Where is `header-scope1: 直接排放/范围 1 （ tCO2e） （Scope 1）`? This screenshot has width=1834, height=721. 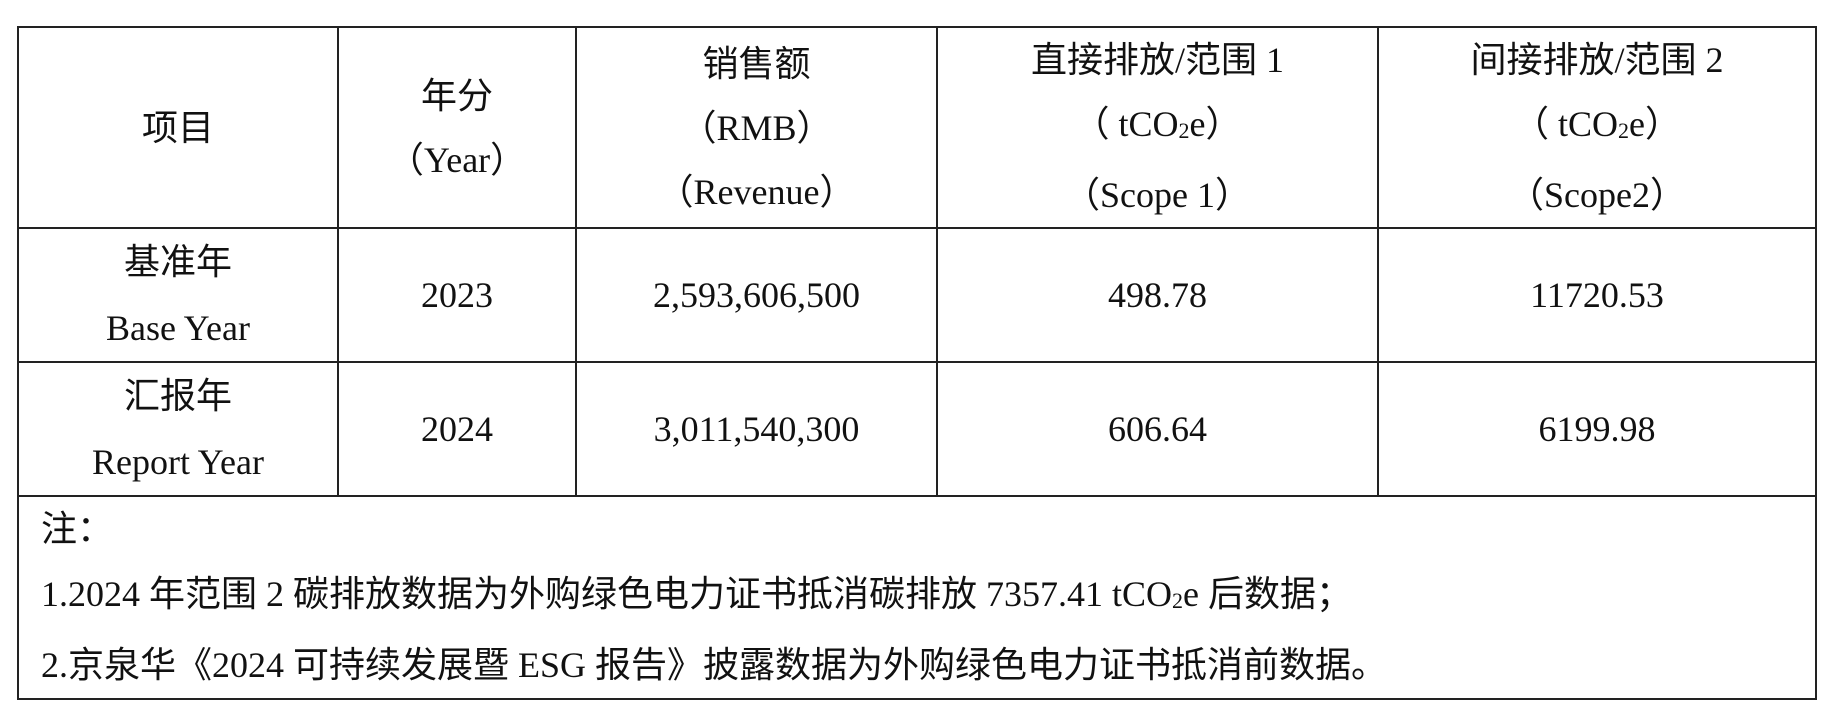 header-scope1: 直接排放/范围 1 （ tCO2e） （Scope 1） is located at coordinates (1157, 127).